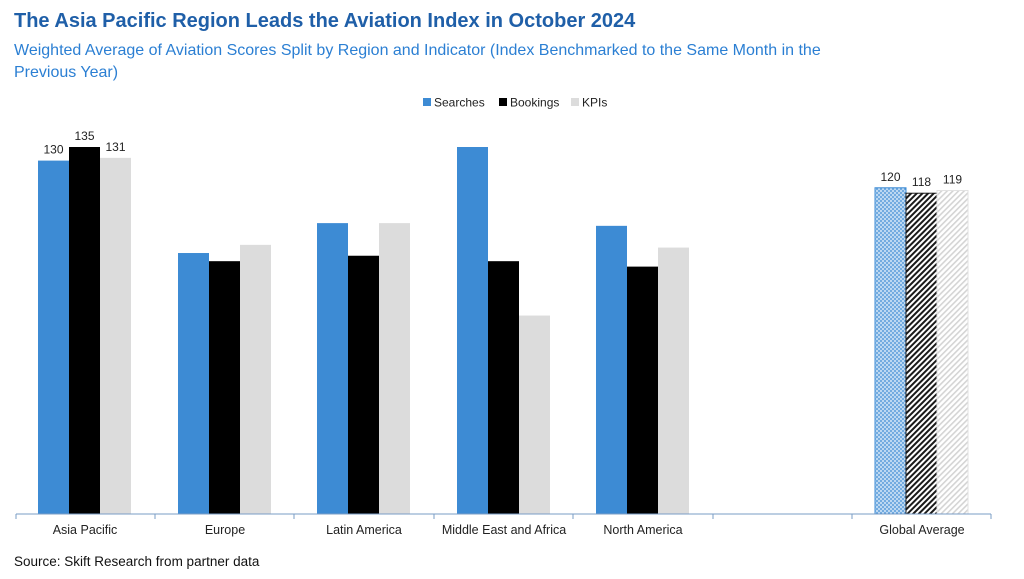  Describe the element at coordinates (921, 530) in the screenshot. I see `x-tick-label-global-average: Global Average` at that location.